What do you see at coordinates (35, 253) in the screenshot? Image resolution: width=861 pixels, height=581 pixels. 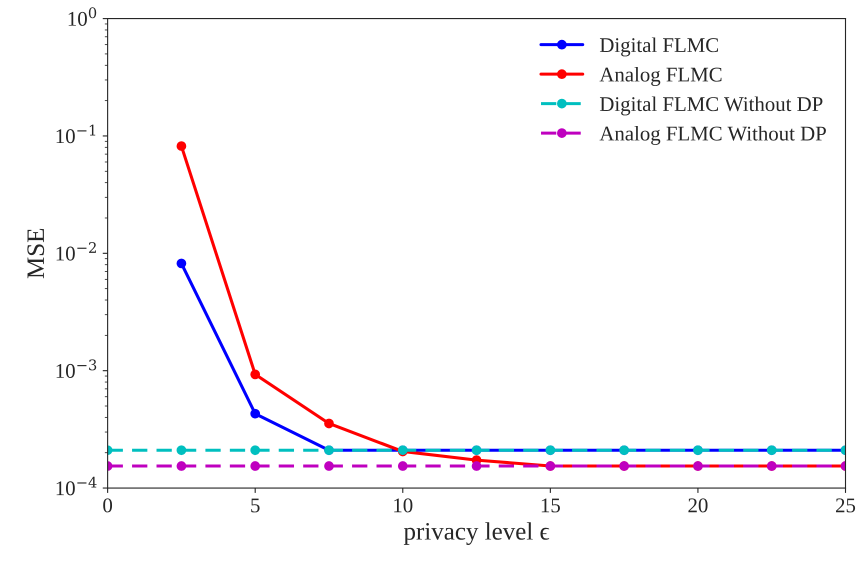 I see `y-axis-title: MSE` at bounding box center [35, 253].